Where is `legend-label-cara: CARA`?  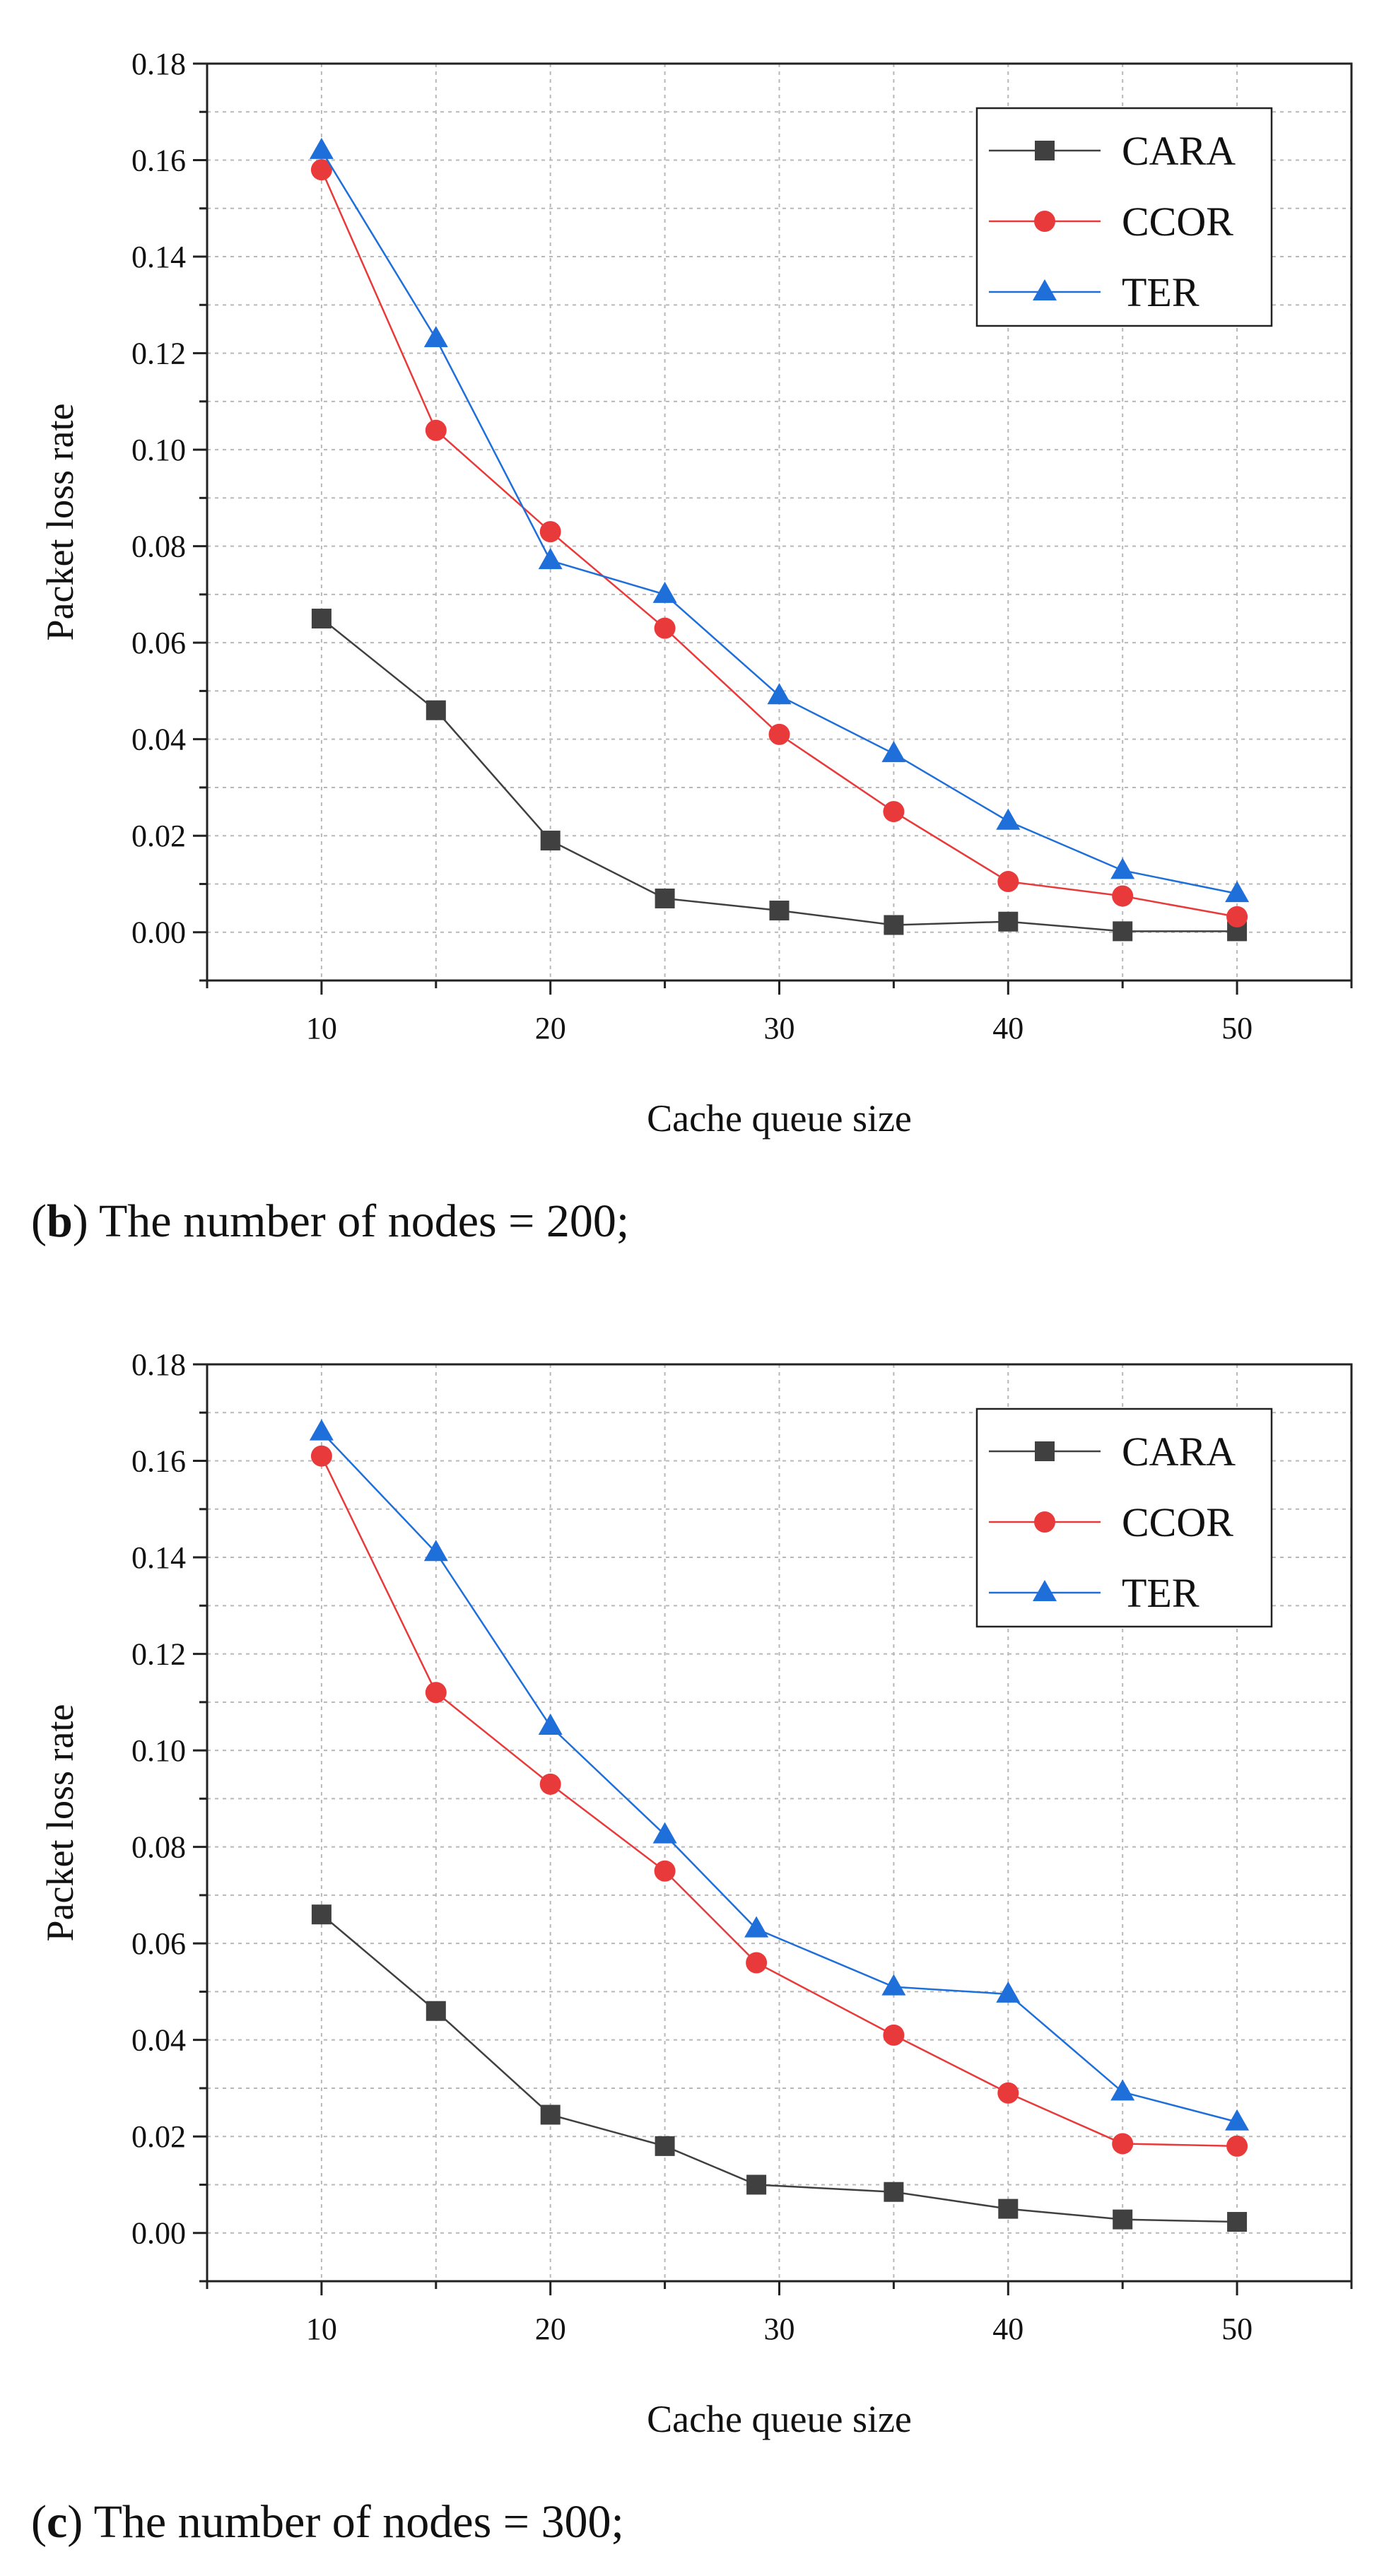
legend-label-cara: CARA is located at coordinates (1179, 1452).